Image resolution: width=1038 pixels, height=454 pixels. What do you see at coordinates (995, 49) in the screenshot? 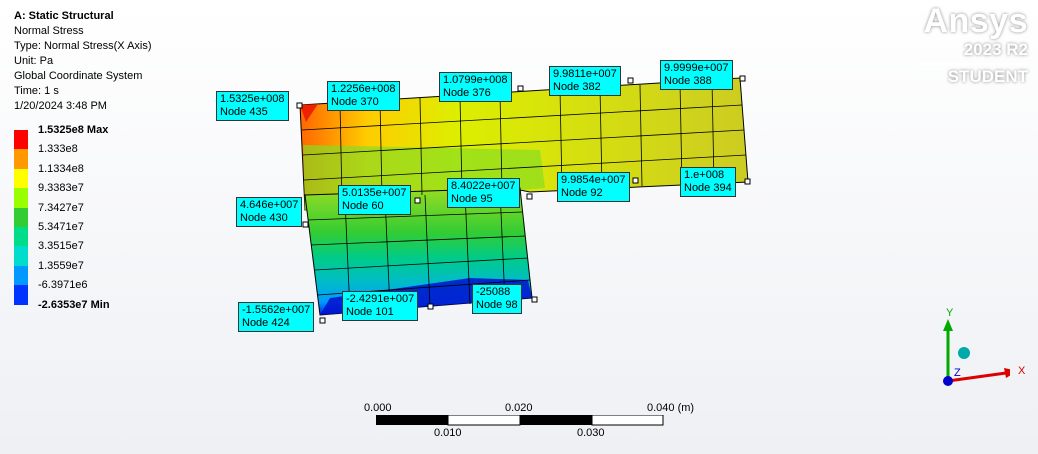
I see `version-label: 2023 R2` at bounding box center [995, 49].